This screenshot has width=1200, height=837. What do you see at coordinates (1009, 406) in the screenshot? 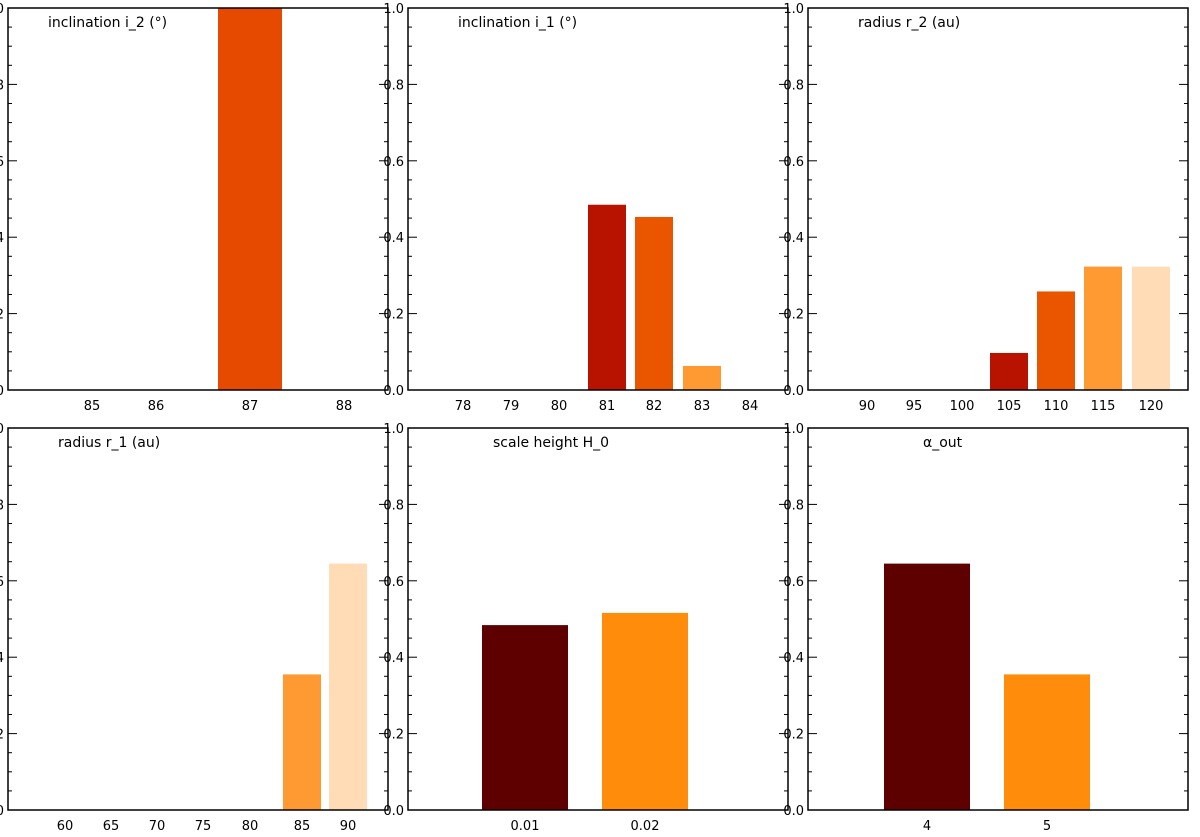
I see `x-tick-label: 105` at bounding box center [1009, 406].